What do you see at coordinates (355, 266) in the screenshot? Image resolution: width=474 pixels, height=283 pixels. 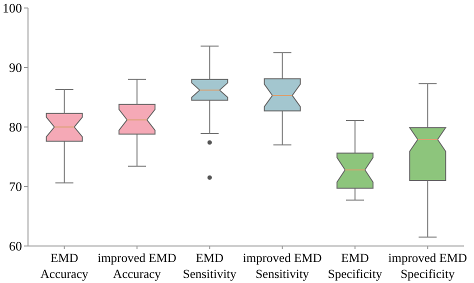 I see `x-tick-label: EMD Specificity` at bounding box center [355, 266].